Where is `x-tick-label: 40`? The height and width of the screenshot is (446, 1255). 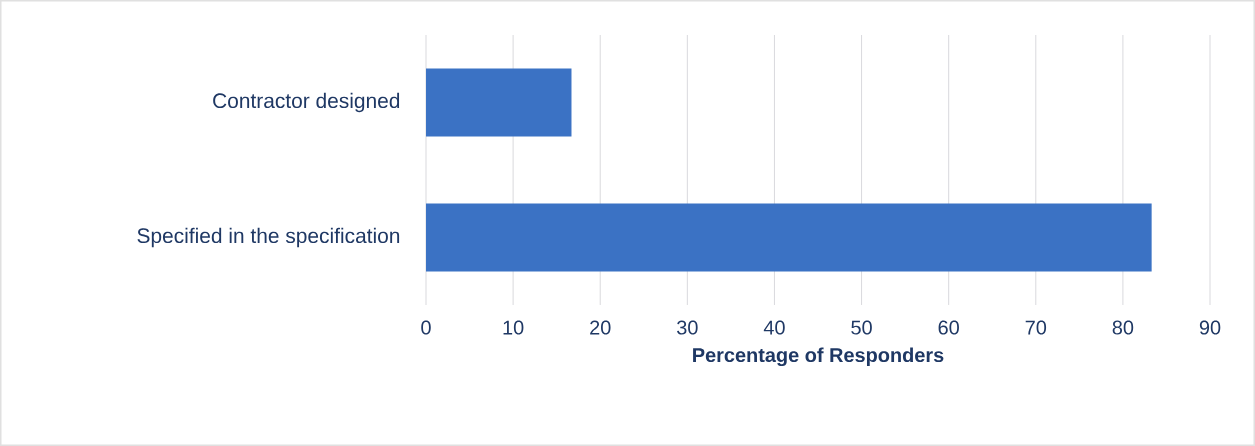 x-tick-label: 40 is located at coordinates (774, 327).